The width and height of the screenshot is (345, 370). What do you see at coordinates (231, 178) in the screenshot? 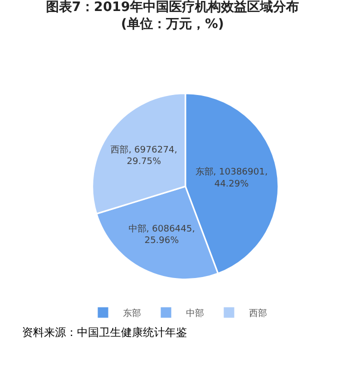
I see `data-label: 东部, 10386901, 44.29%` at bounding box center [231, 178].